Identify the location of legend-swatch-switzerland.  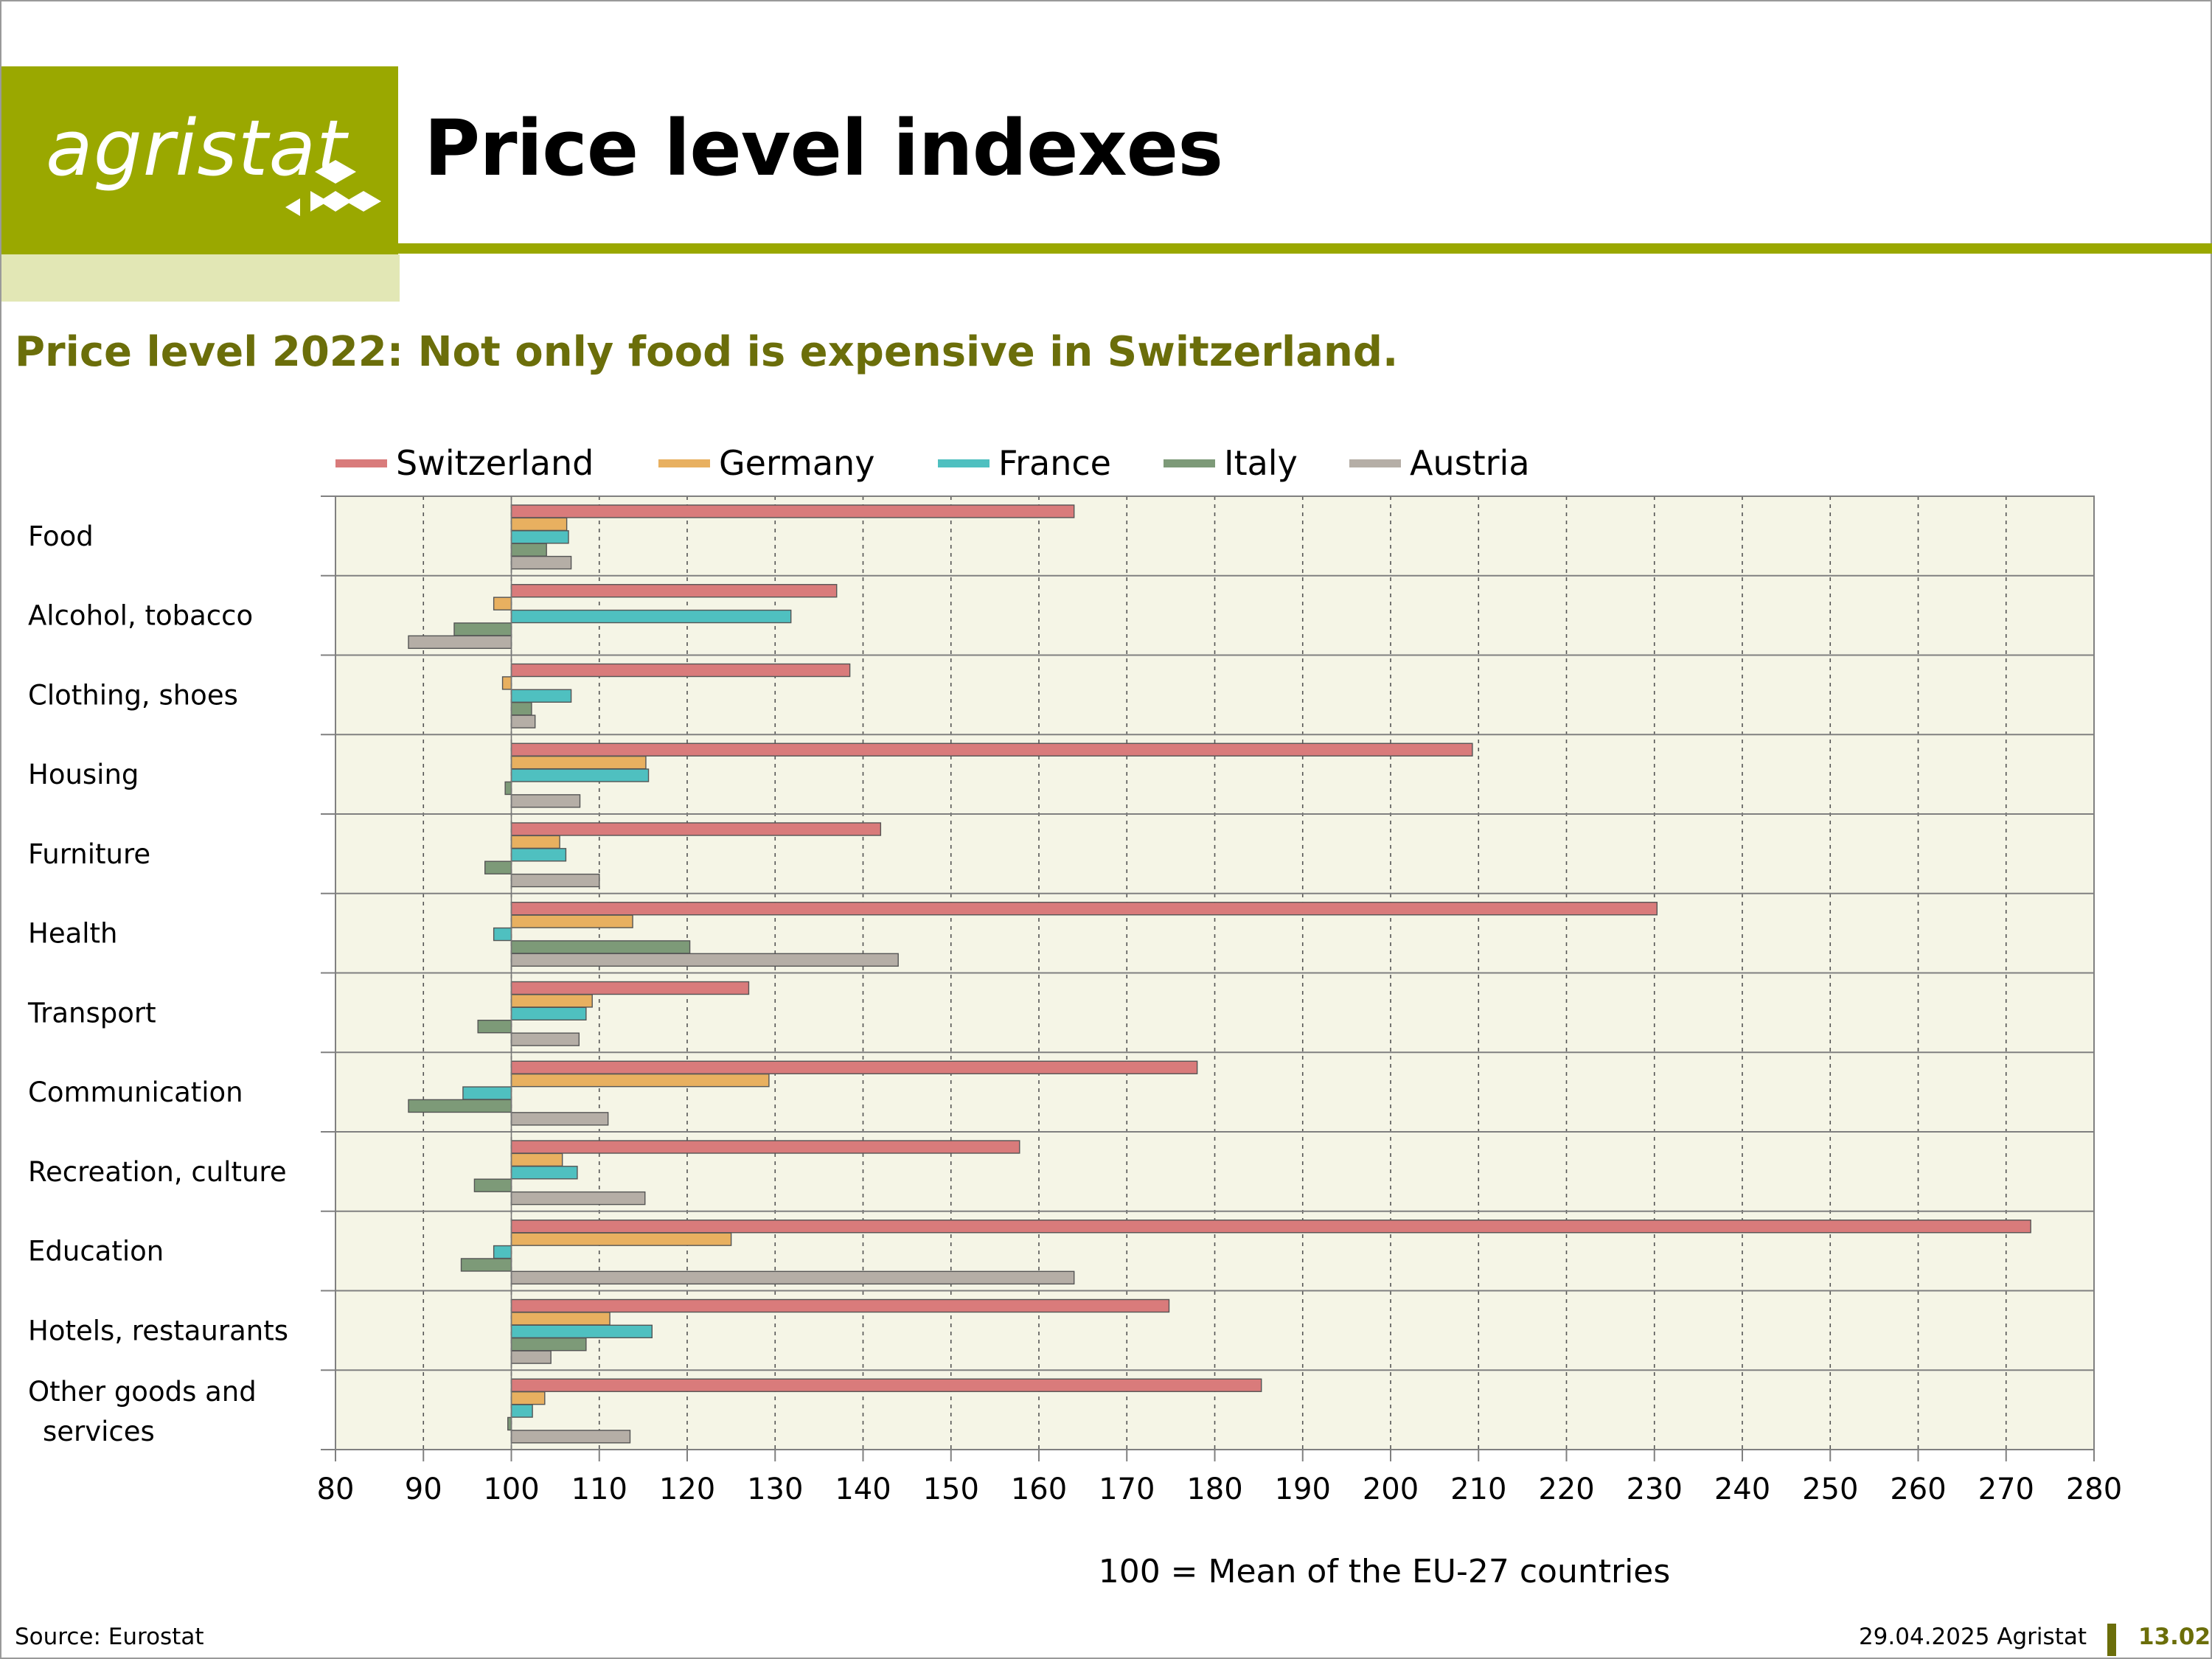
(361, 463).